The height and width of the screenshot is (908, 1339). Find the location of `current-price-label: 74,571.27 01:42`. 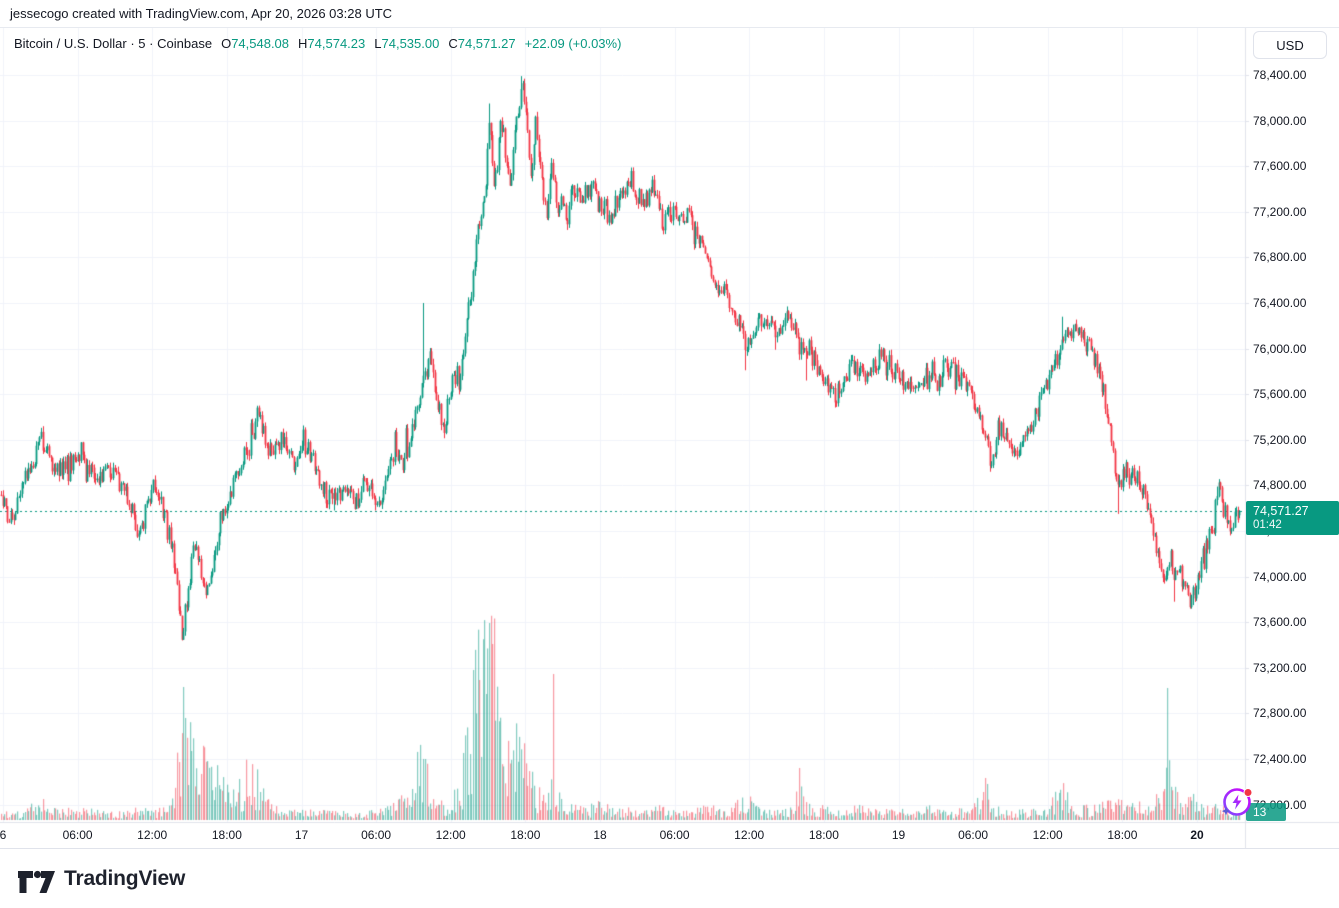

current-price-label: 74,571.27 01:42 is located at coordinates (1292, 518).